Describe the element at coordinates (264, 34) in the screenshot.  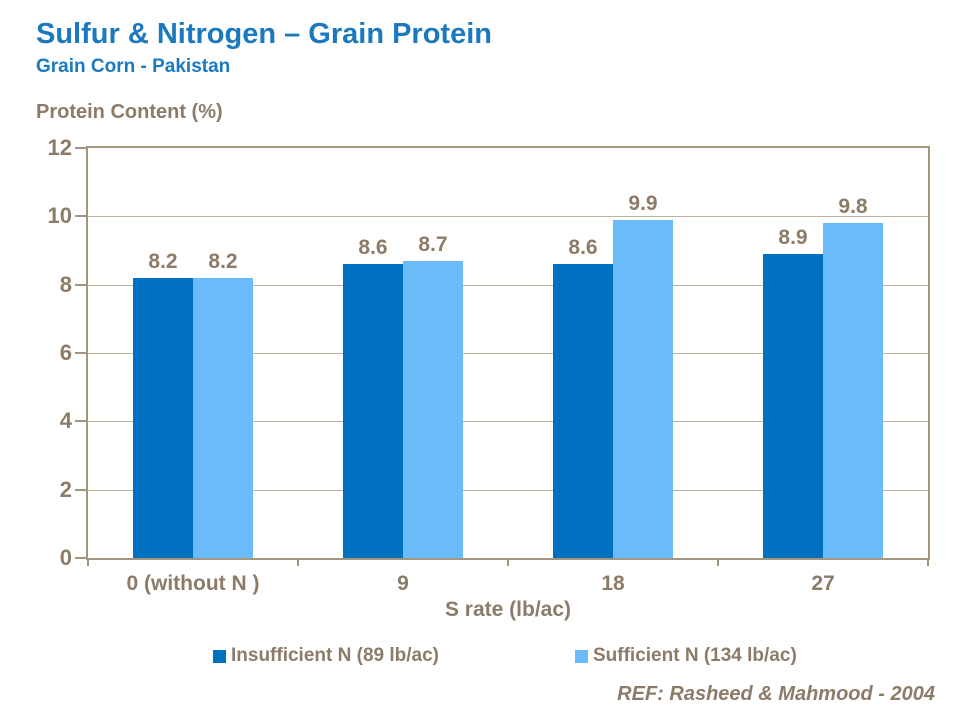
I see `chart-title: Sulfur & Nitrogen – Grain Protein` at that location.